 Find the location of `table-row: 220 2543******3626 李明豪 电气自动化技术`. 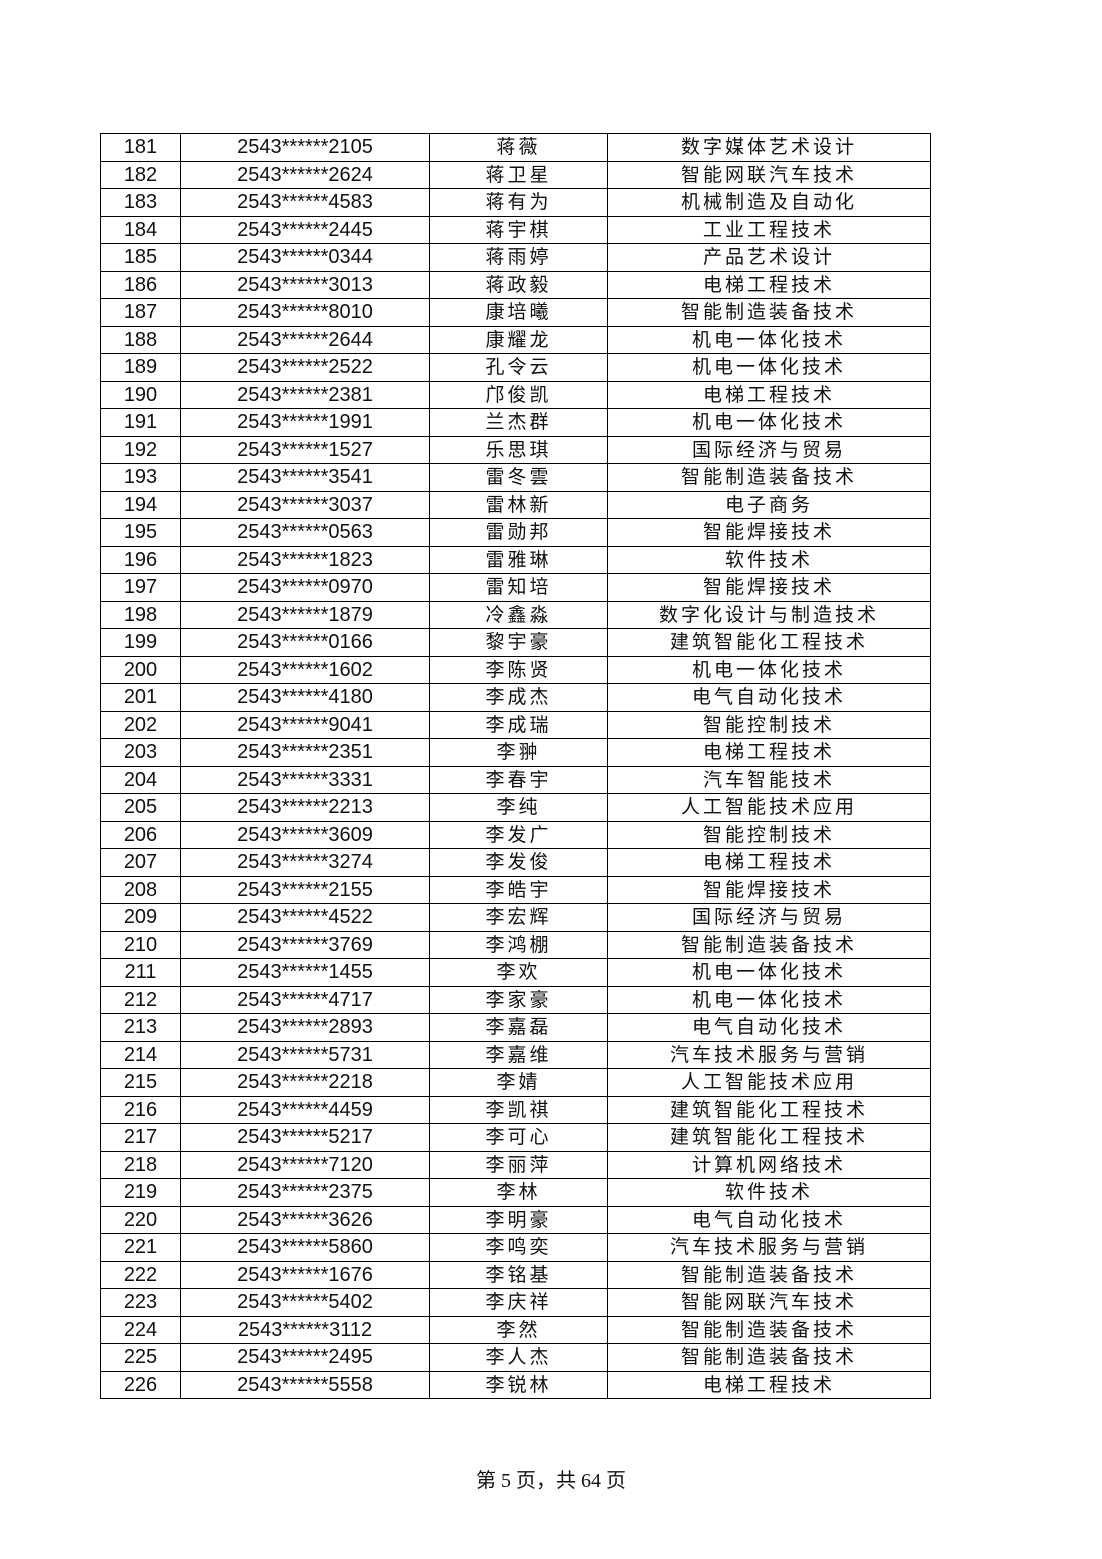

table-row: 220 2543******3626 李明豪 电气自动化技术 is located at coordinates (515, 1219).